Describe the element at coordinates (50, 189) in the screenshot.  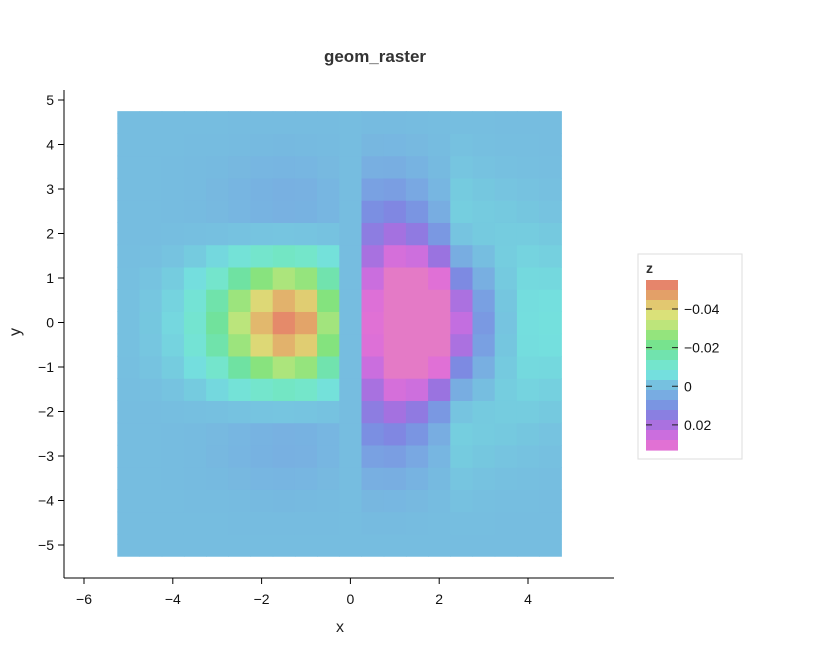
I see `y-tick-label: 3` at that location.